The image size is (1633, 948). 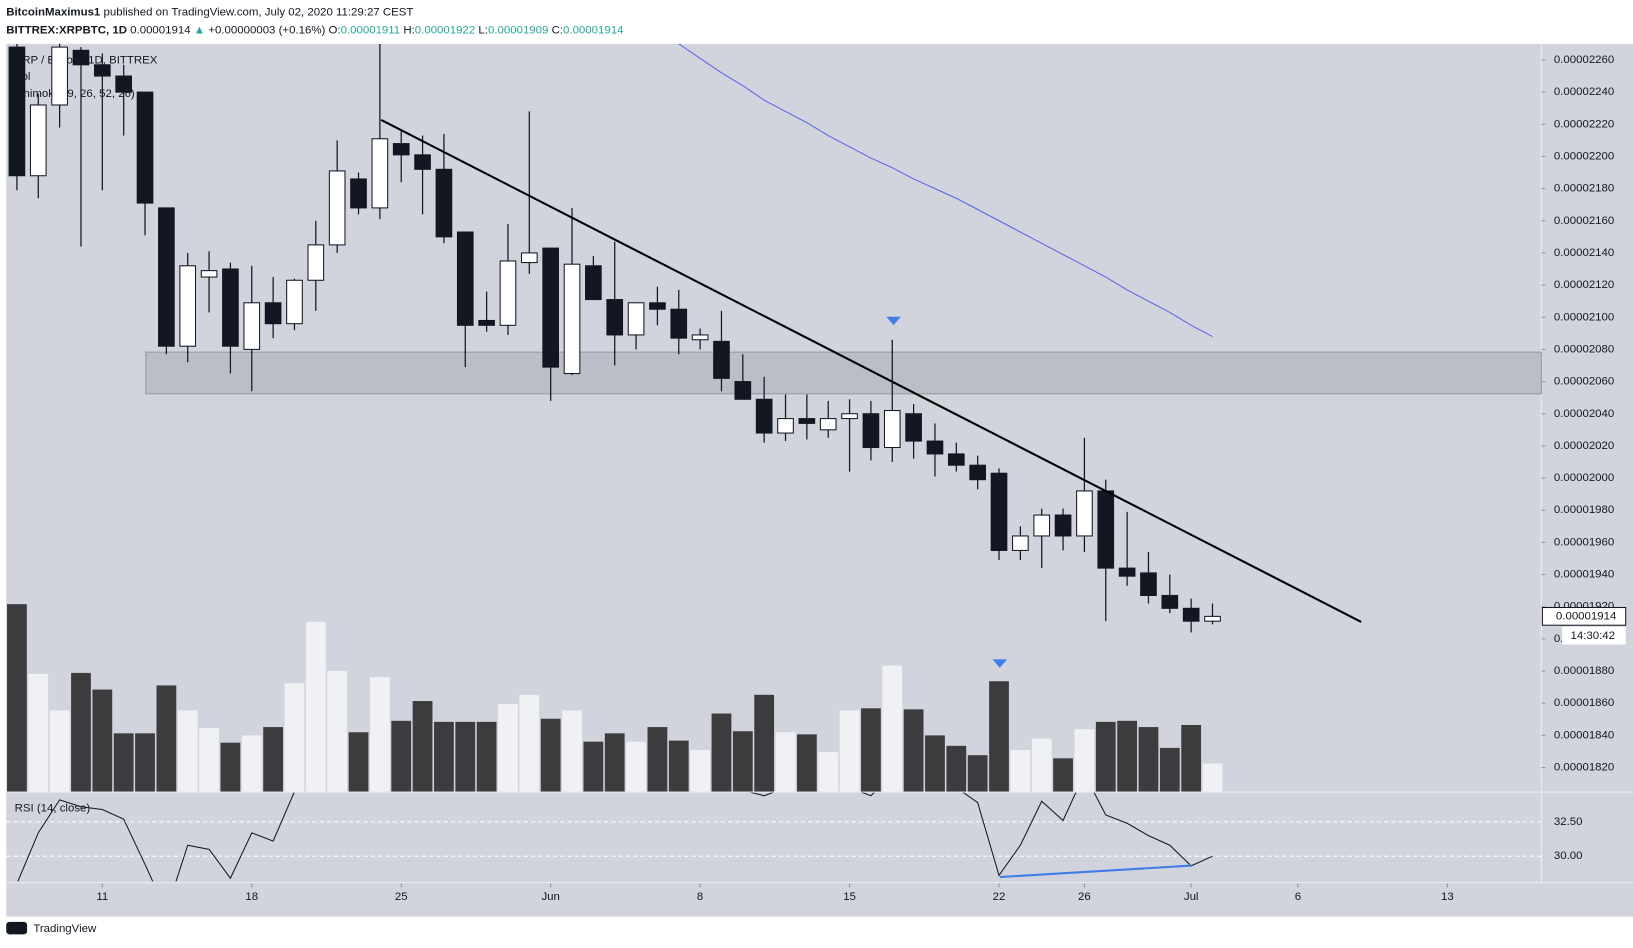 I want to click on x-tick-label: 6, so click(x=1298, y=897).